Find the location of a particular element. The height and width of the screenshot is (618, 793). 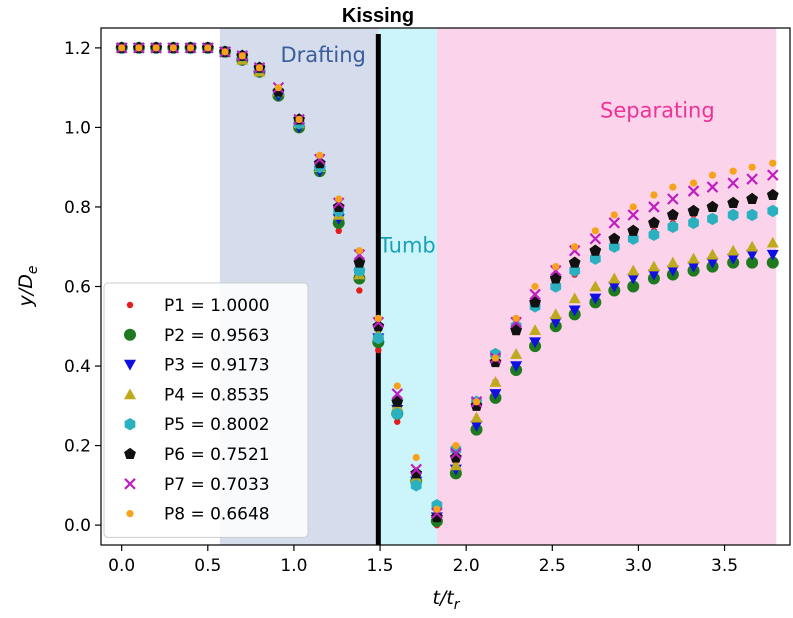

y-axis-label-subscript: e is located at coordinates (33, 270).